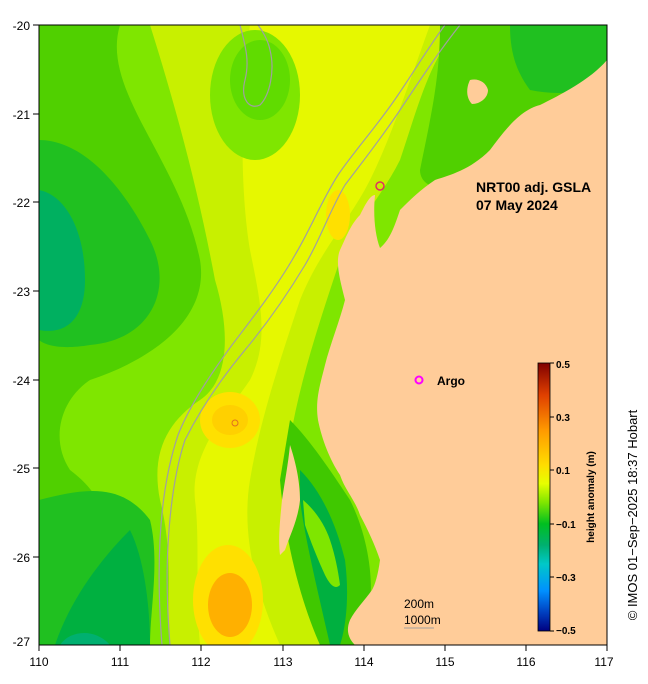  Describe the element at coordinates (38, 662) in the screenshot. I see `x-tick-label: 110` at that location.